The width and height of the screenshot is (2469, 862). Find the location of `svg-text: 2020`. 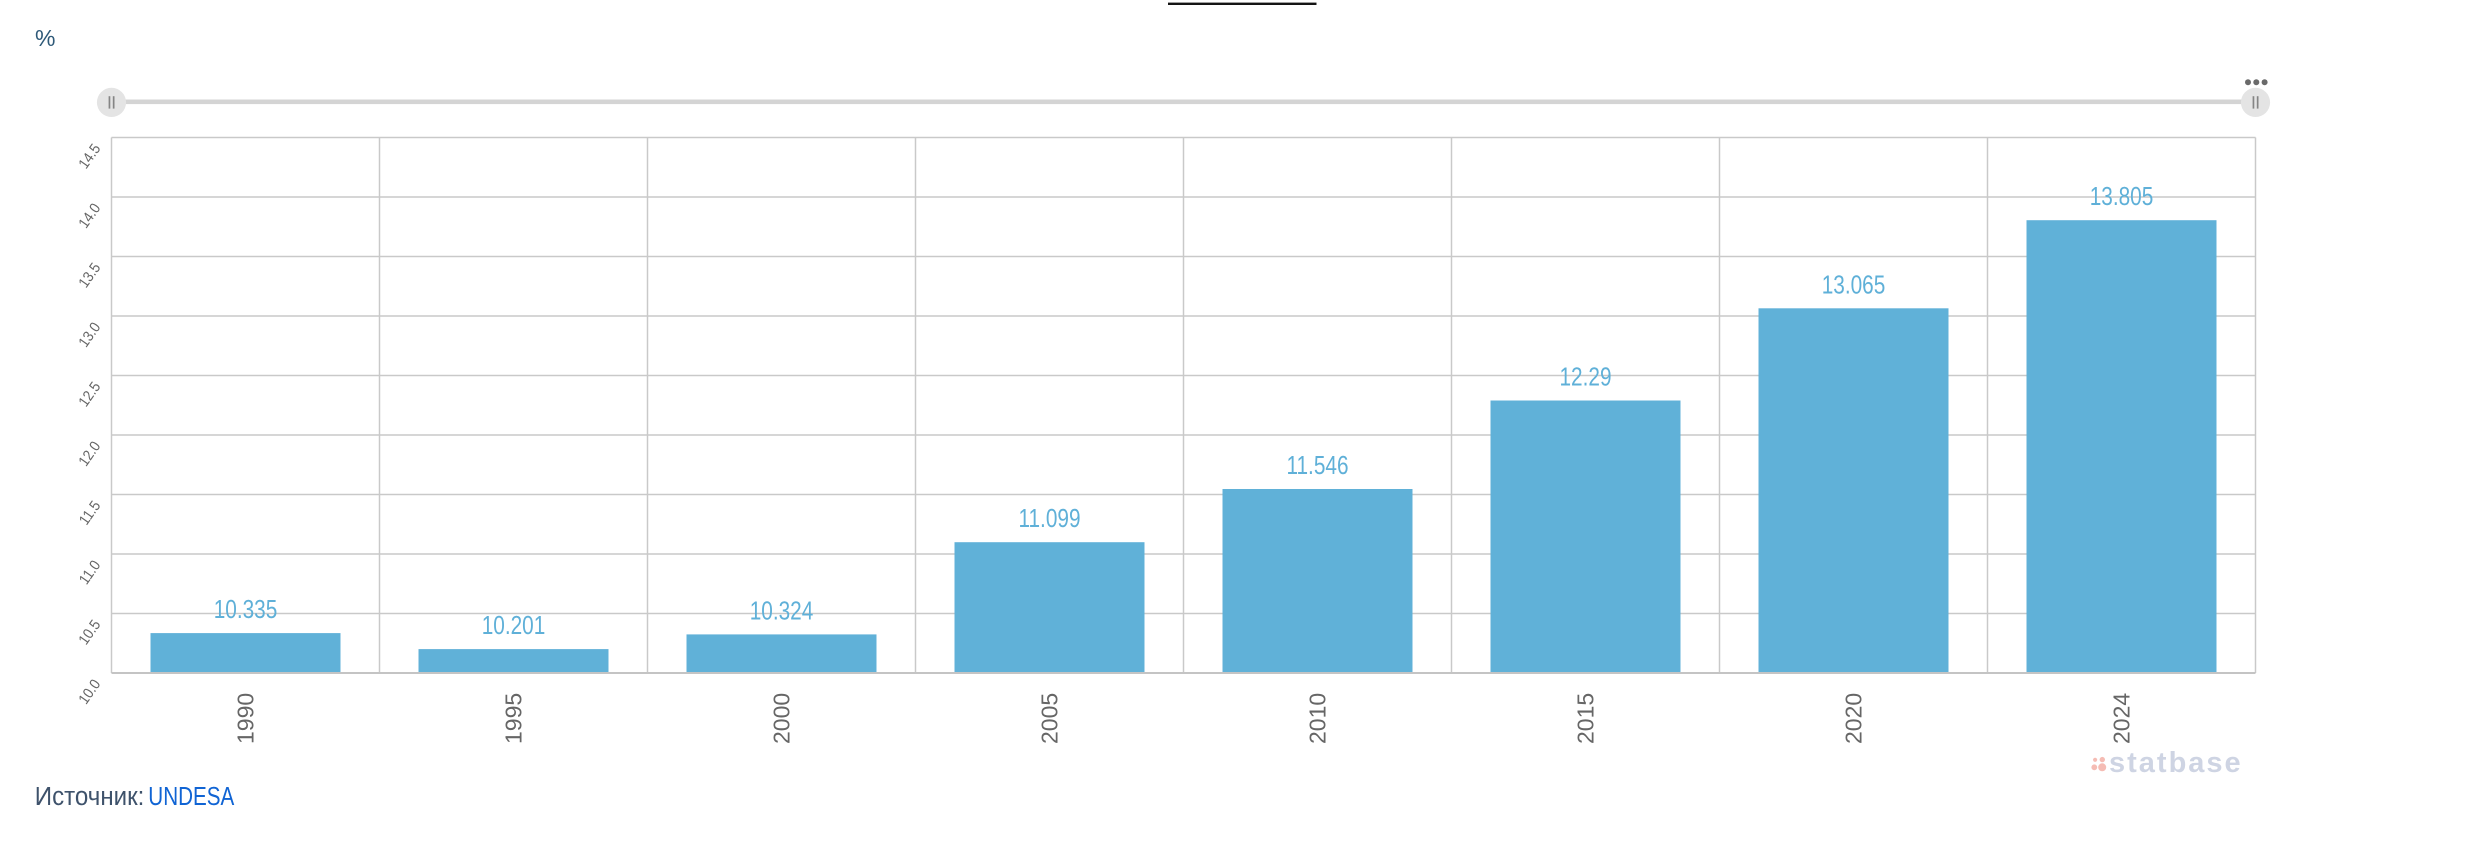

svg-text: 2020 is located at coordinates (1854, 718).